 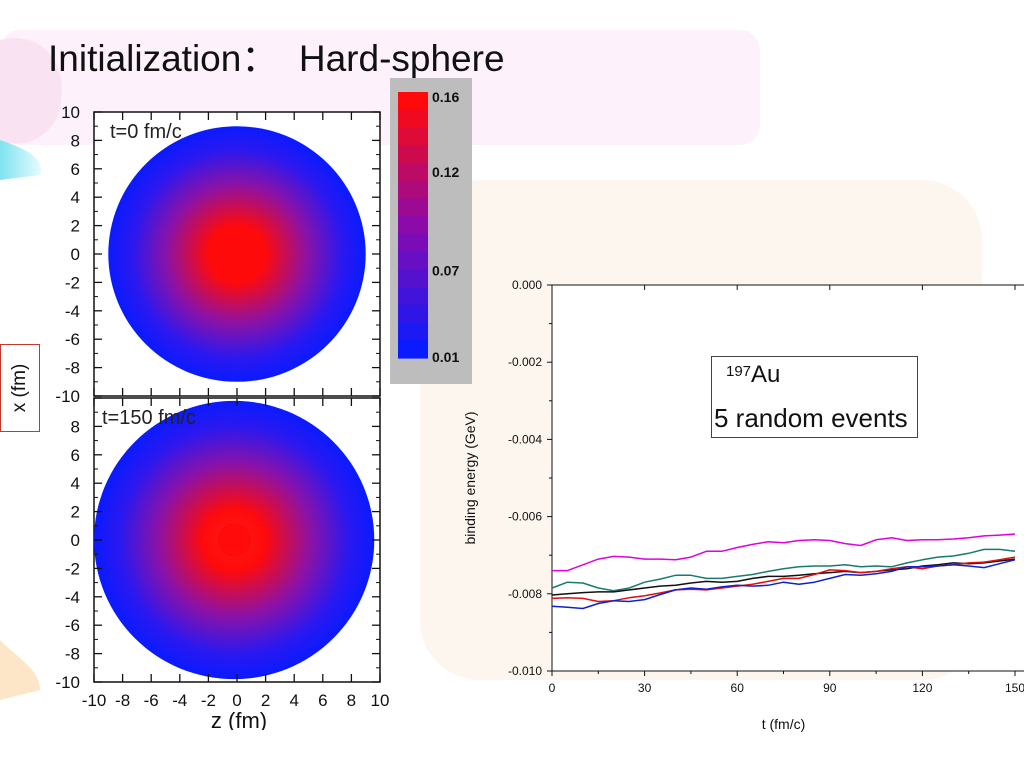 What do you see at coordinates (293, 700) in the screenshot?
I see `x-tick-label: 4` at bounding box center [293, 700].